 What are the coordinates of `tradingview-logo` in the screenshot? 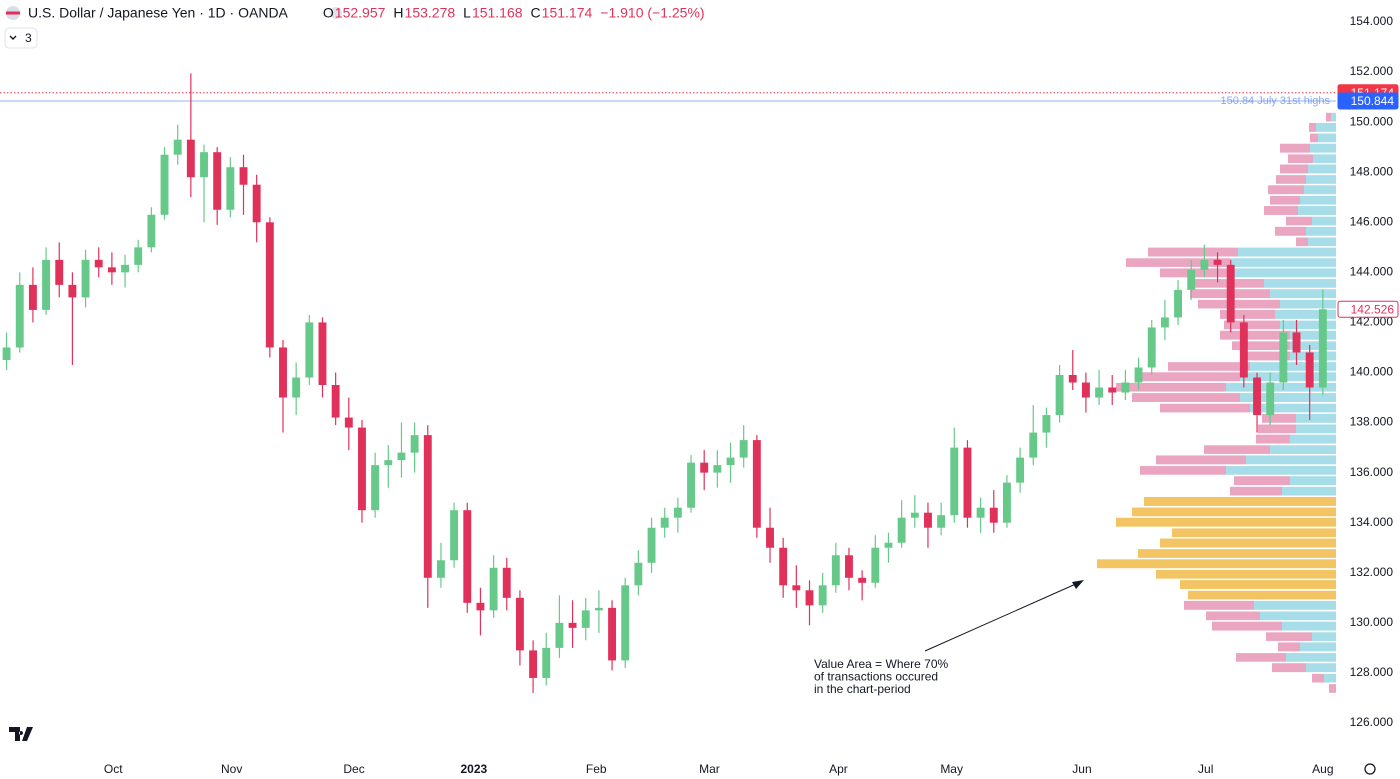 It's located at (21, 734).